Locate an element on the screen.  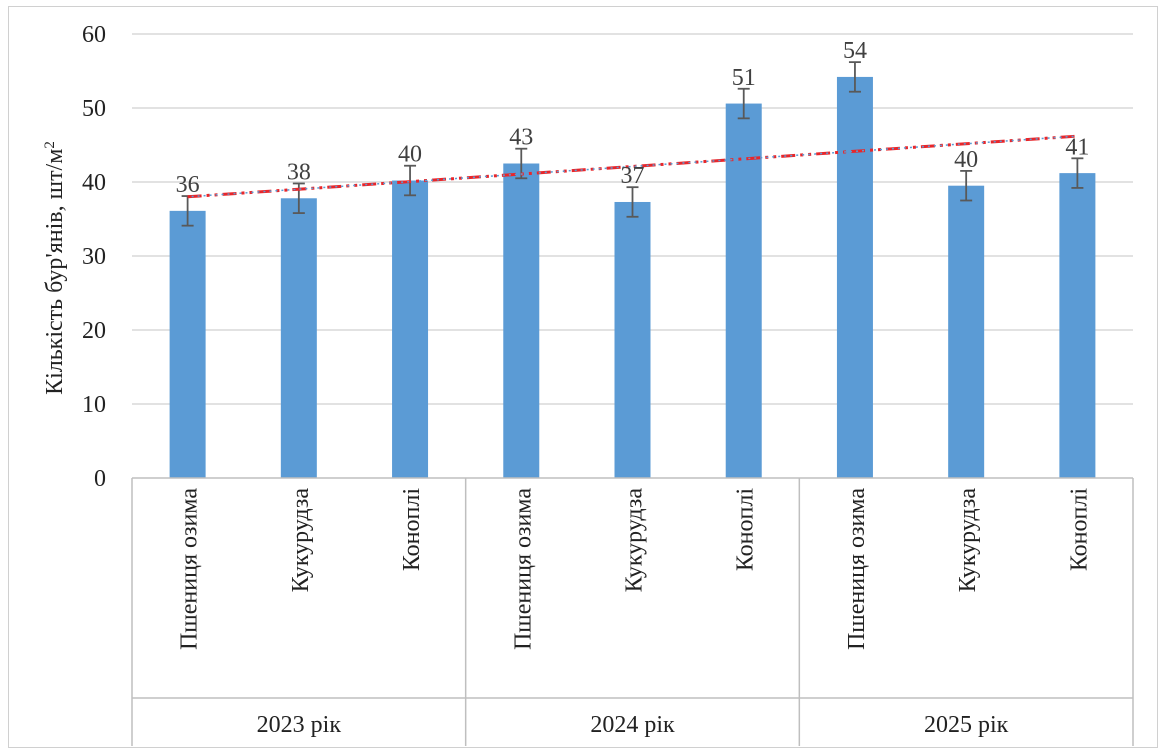
trendline is located at coordinates (632, 166).